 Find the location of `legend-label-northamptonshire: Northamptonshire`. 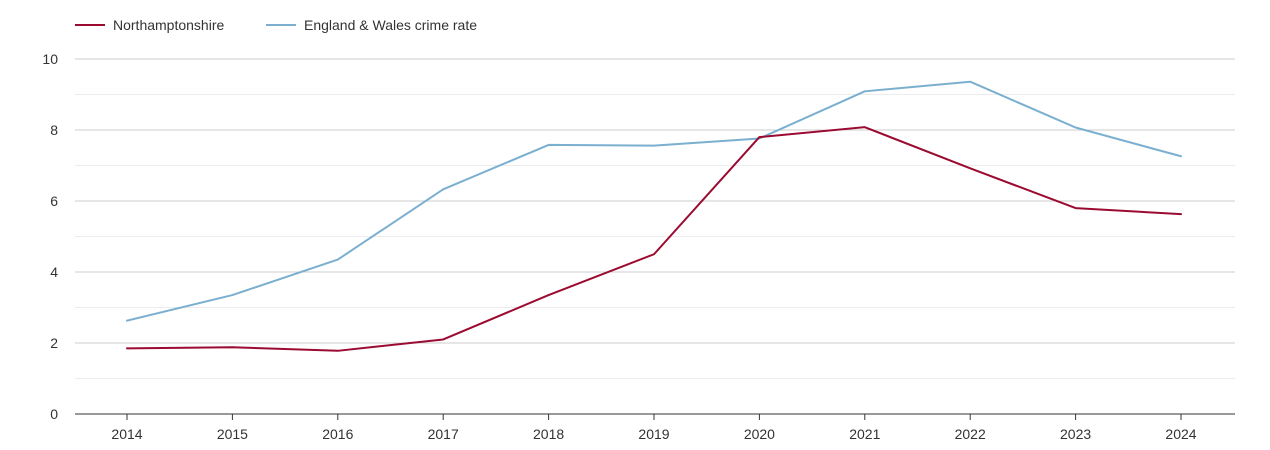

legend-label-northamptonshire: Northamptonshire is located at coordinates (168, 25).